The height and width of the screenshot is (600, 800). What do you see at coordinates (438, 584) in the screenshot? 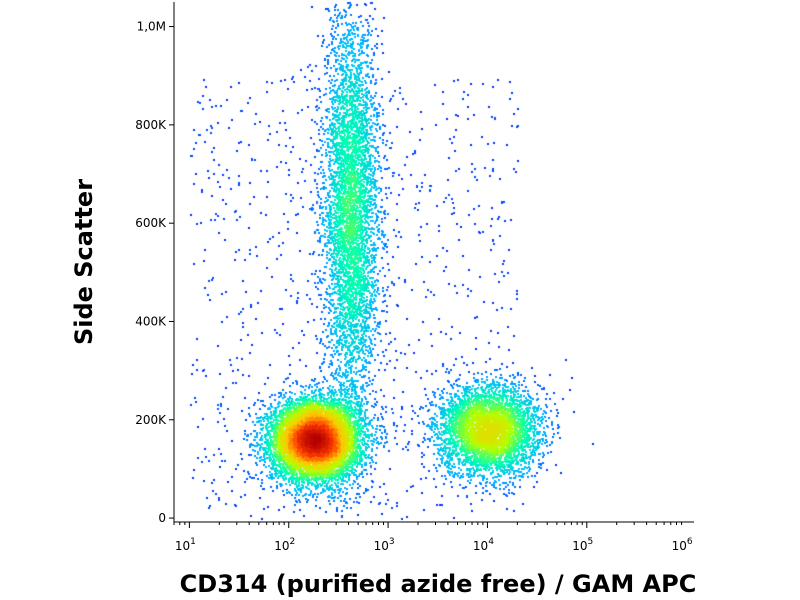
I see `x-axis-title: CD314 (purified azide free) / GAM APC` at bounding box center [438, 584].